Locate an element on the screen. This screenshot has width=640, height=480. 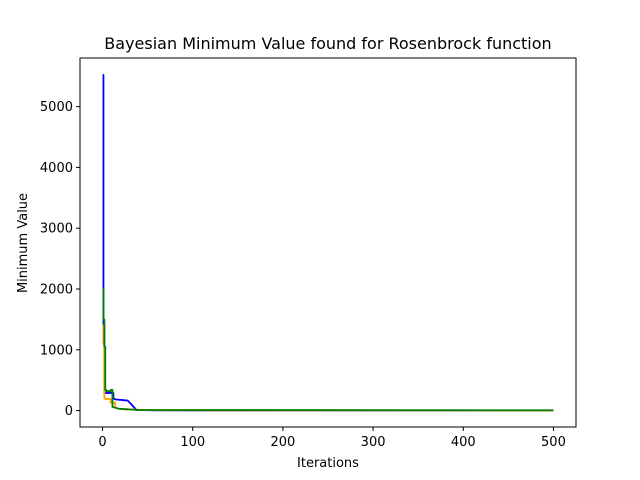
x-tick-label: 100 is located at coordinates (192, 442).